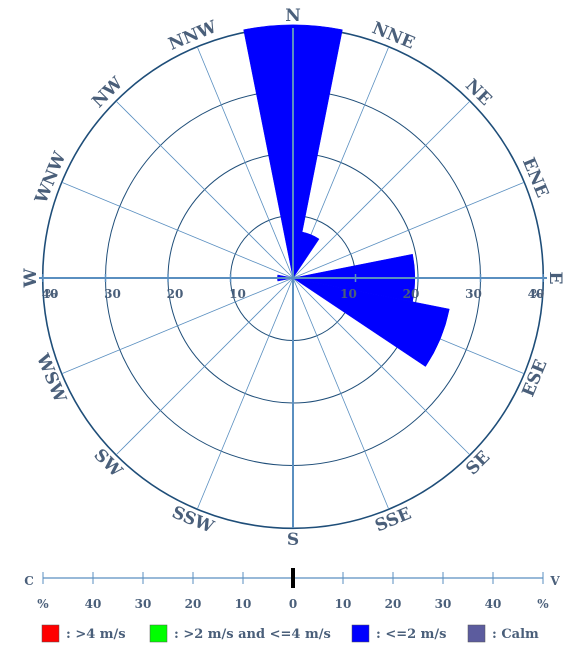 This screenshot has width=563, height=653. Describe the element at coordinates (158, 633) in the screenshot. I see `legend-swatch-2to4` at that location.